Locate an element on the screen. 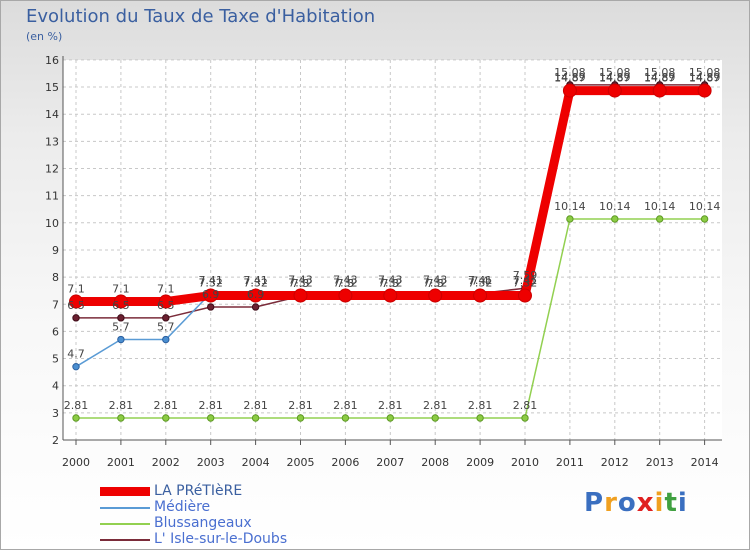  y-tick-label: 4 is located at coordinates (55, 386).